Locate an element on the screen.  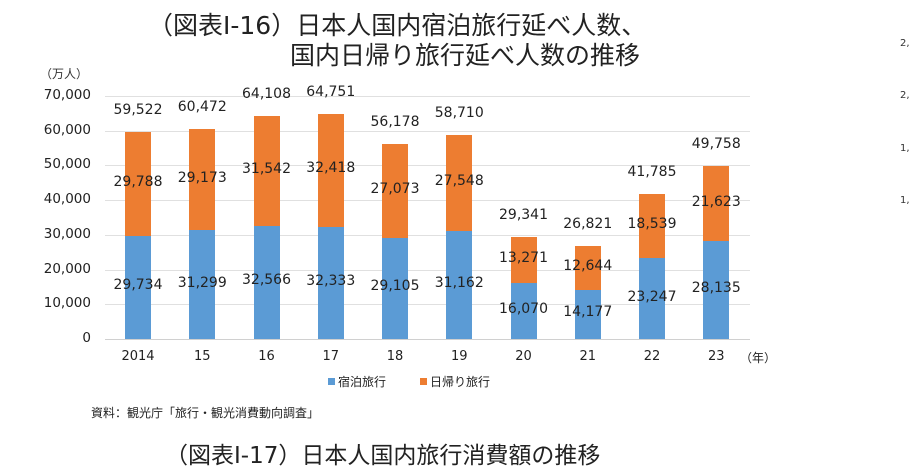
legend-swatch-stay is located at coordinates (331, 381).